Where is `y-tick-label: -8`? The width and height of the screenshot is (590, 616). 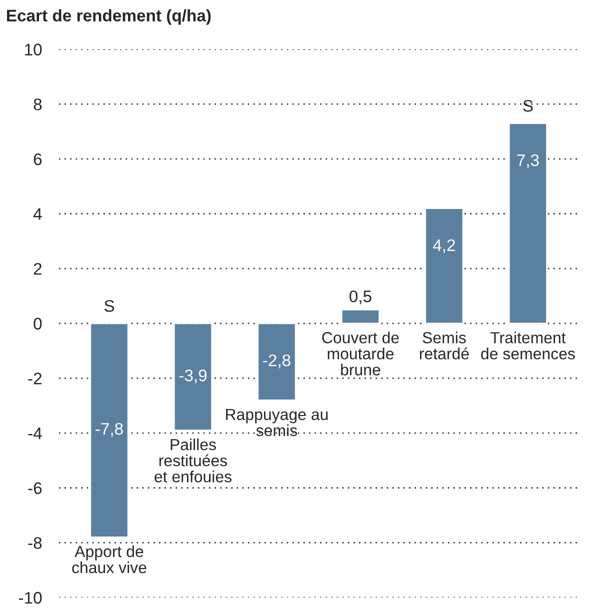
y-tick-label: -8 is located at coordinates (35, 543).